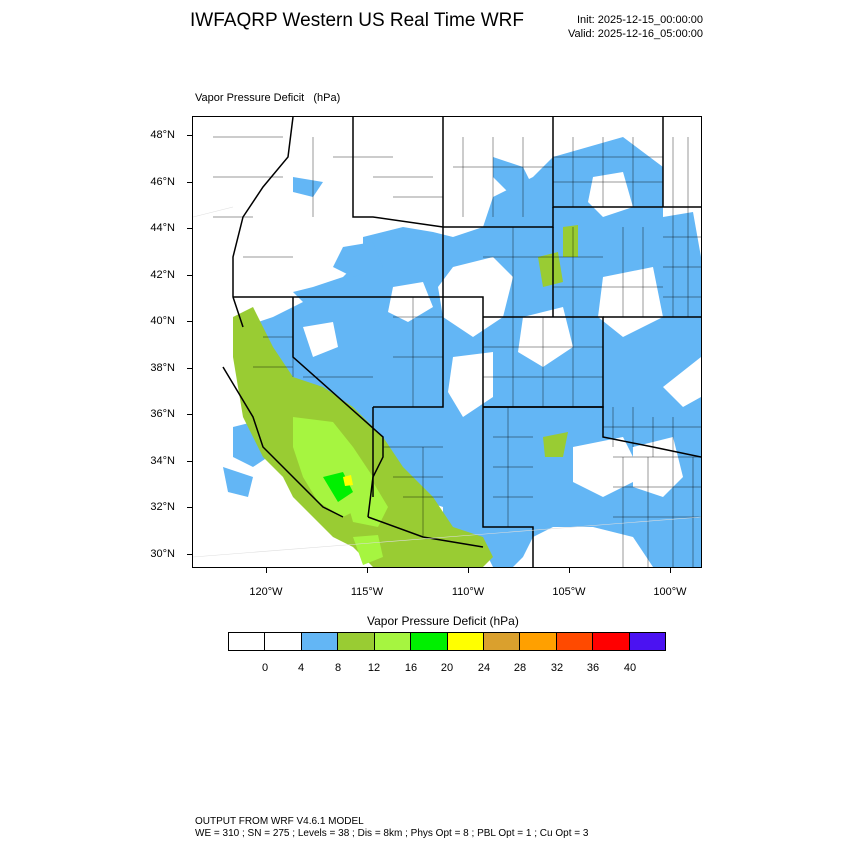 The height and width of the screenshot is (850, 850). What do you see at coordinates (484, 668) in the screenshot?
I see `colorbar-label: 24` at bounding box center [484, 668].